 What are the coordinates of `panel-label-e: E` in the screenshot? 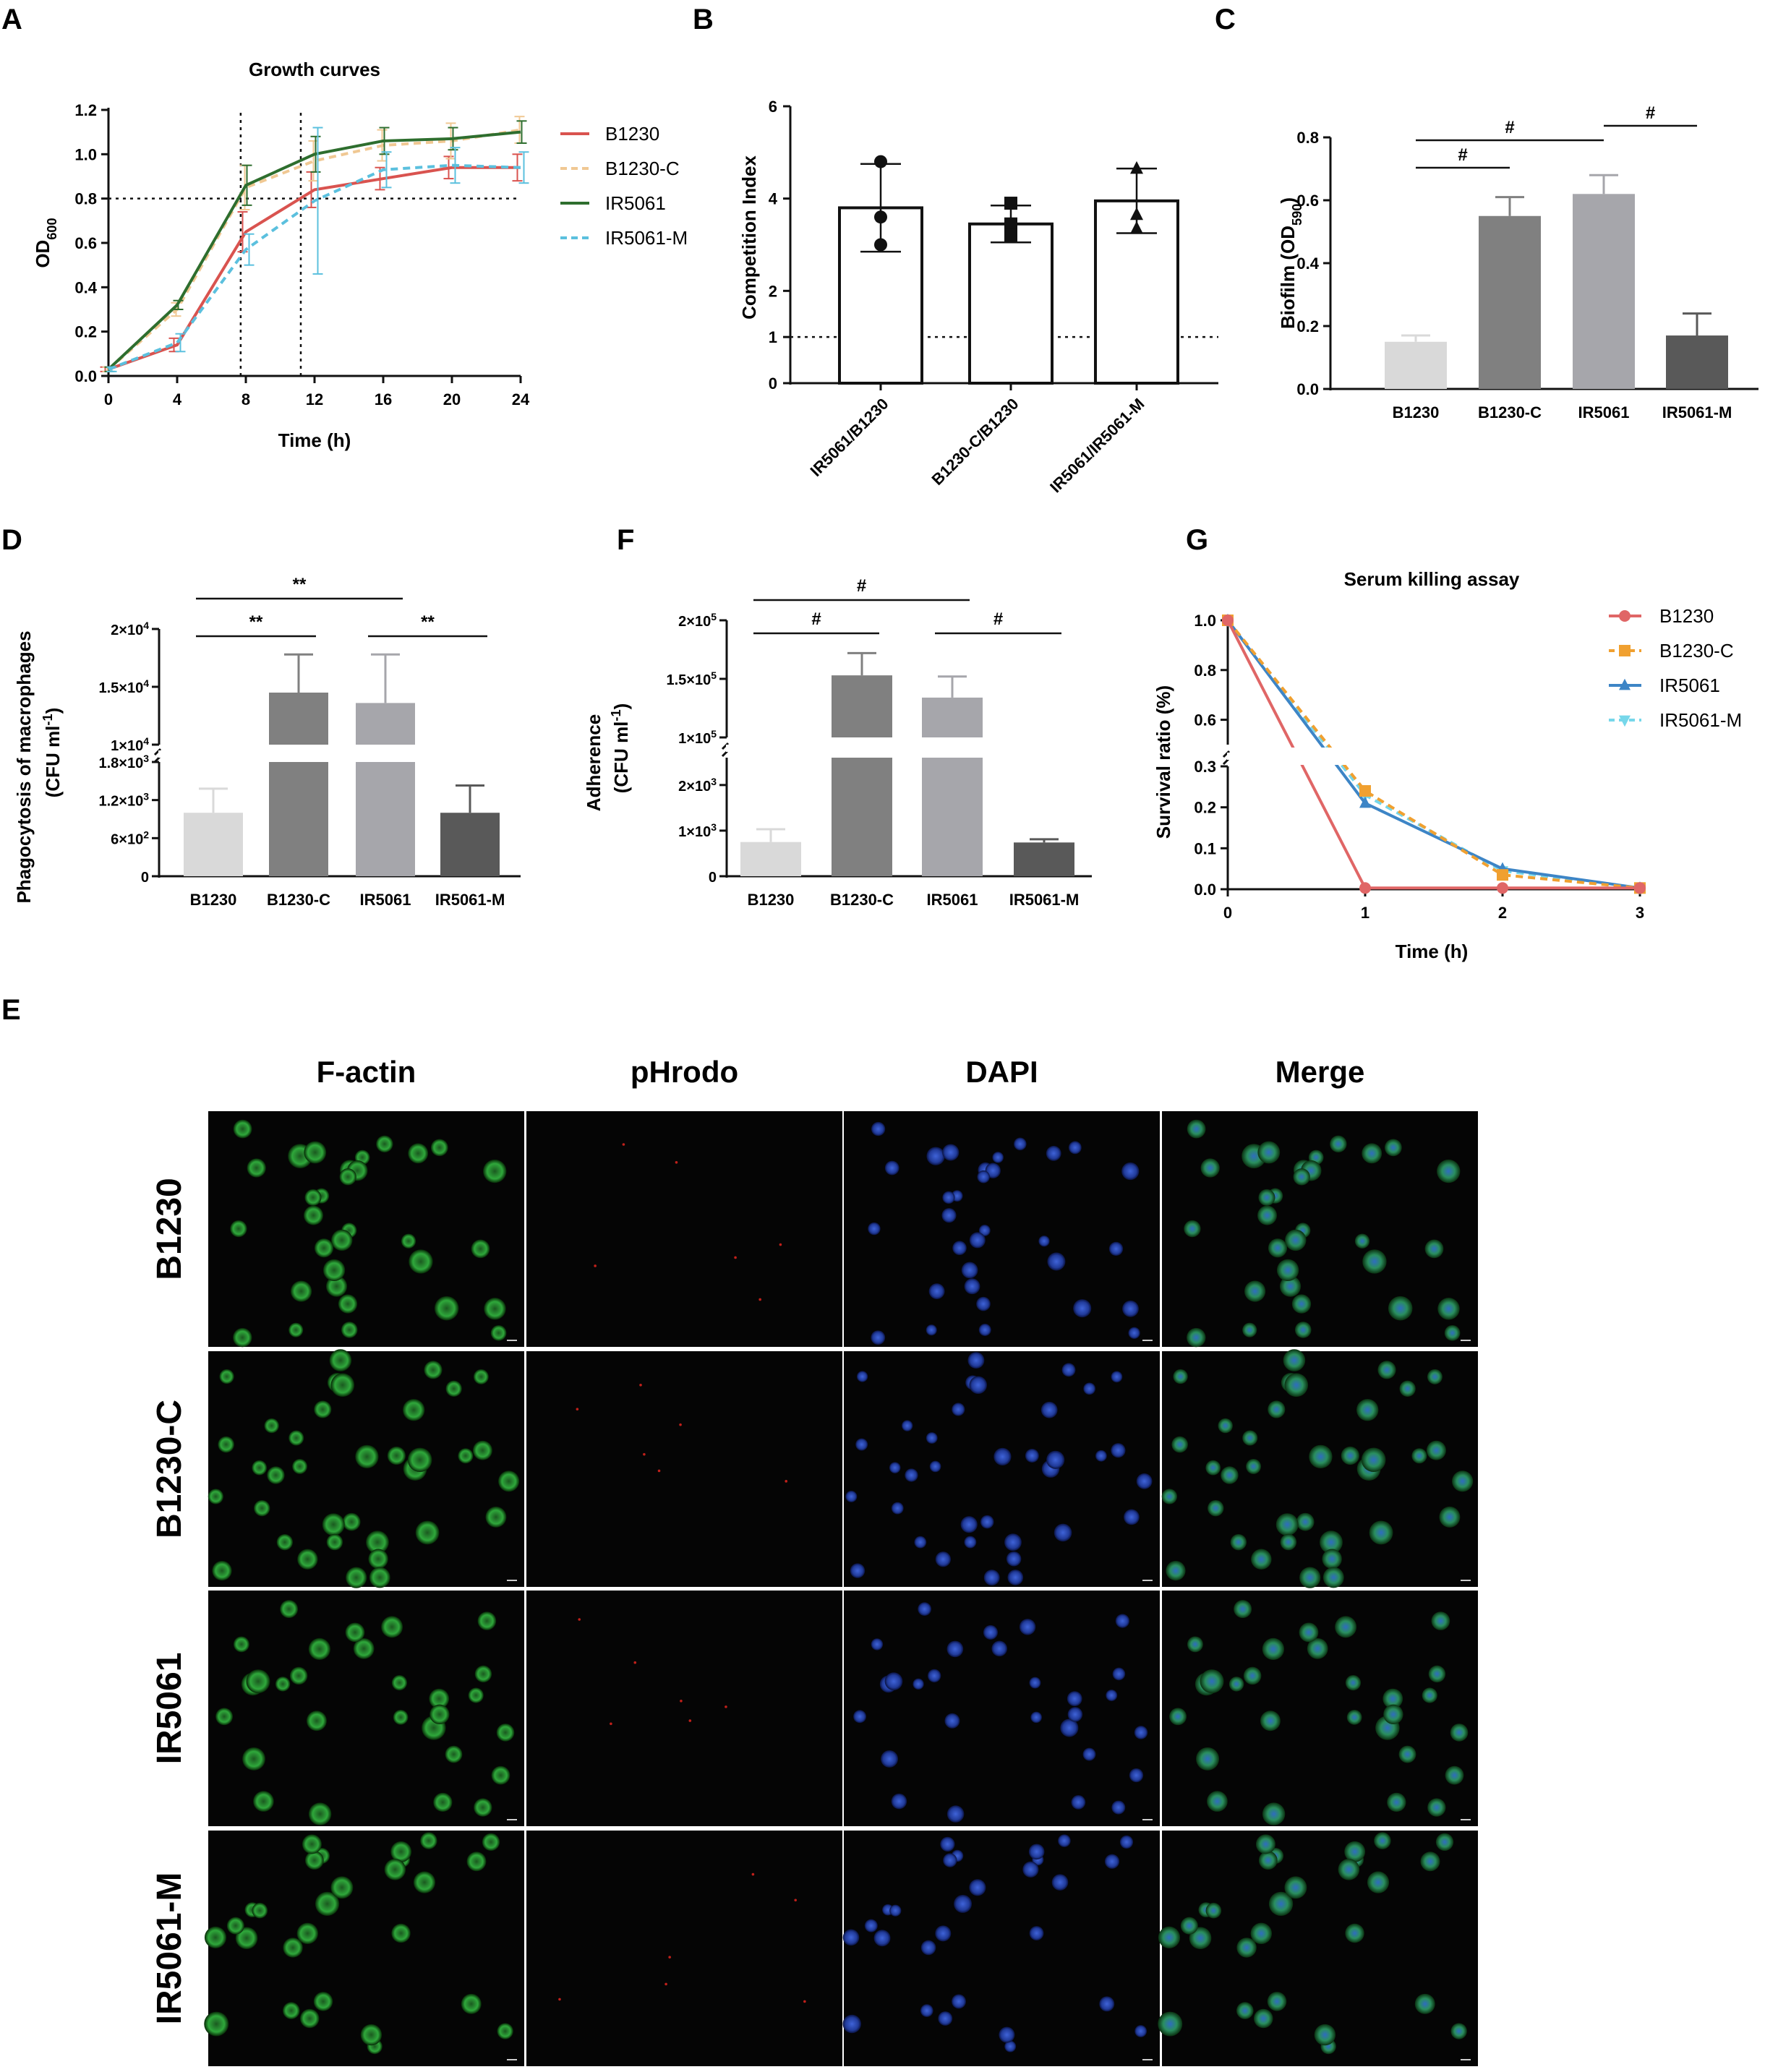 It's located at (11, 1010).